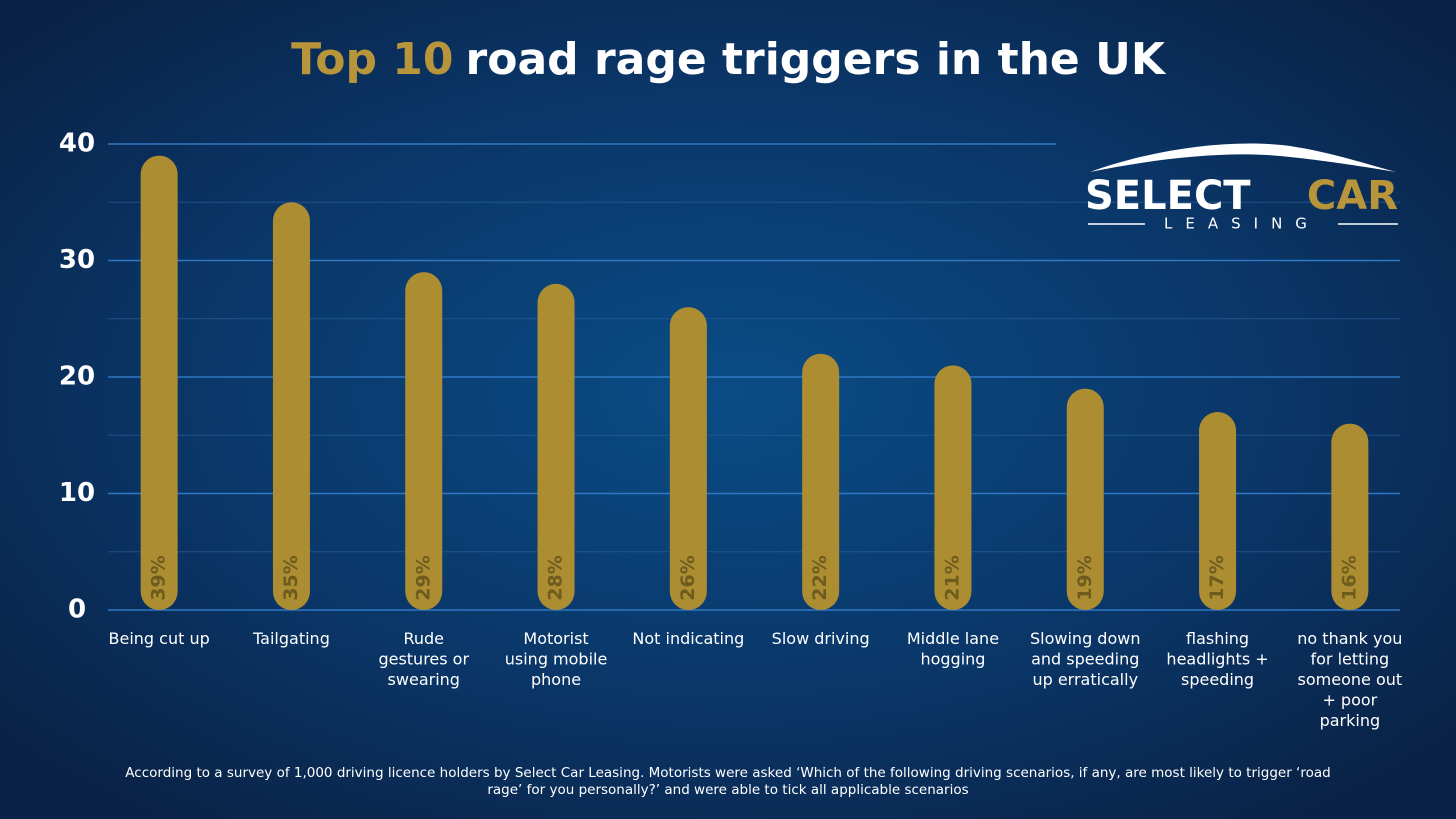  Describe the element at coordinates (77, 260) in the screenshot. I see `y-tick-label: 30` at that location.